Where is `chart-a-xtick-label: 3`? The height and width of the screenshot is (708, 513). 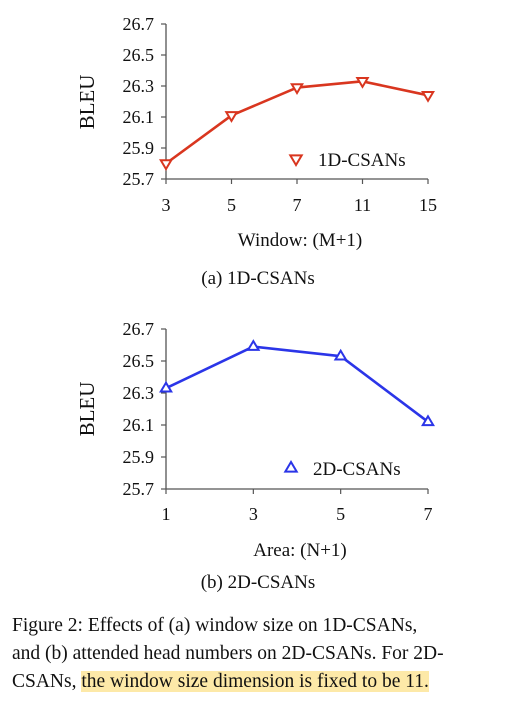 chart-a-xtick-label: 3 is located at coordinates (166, 205).